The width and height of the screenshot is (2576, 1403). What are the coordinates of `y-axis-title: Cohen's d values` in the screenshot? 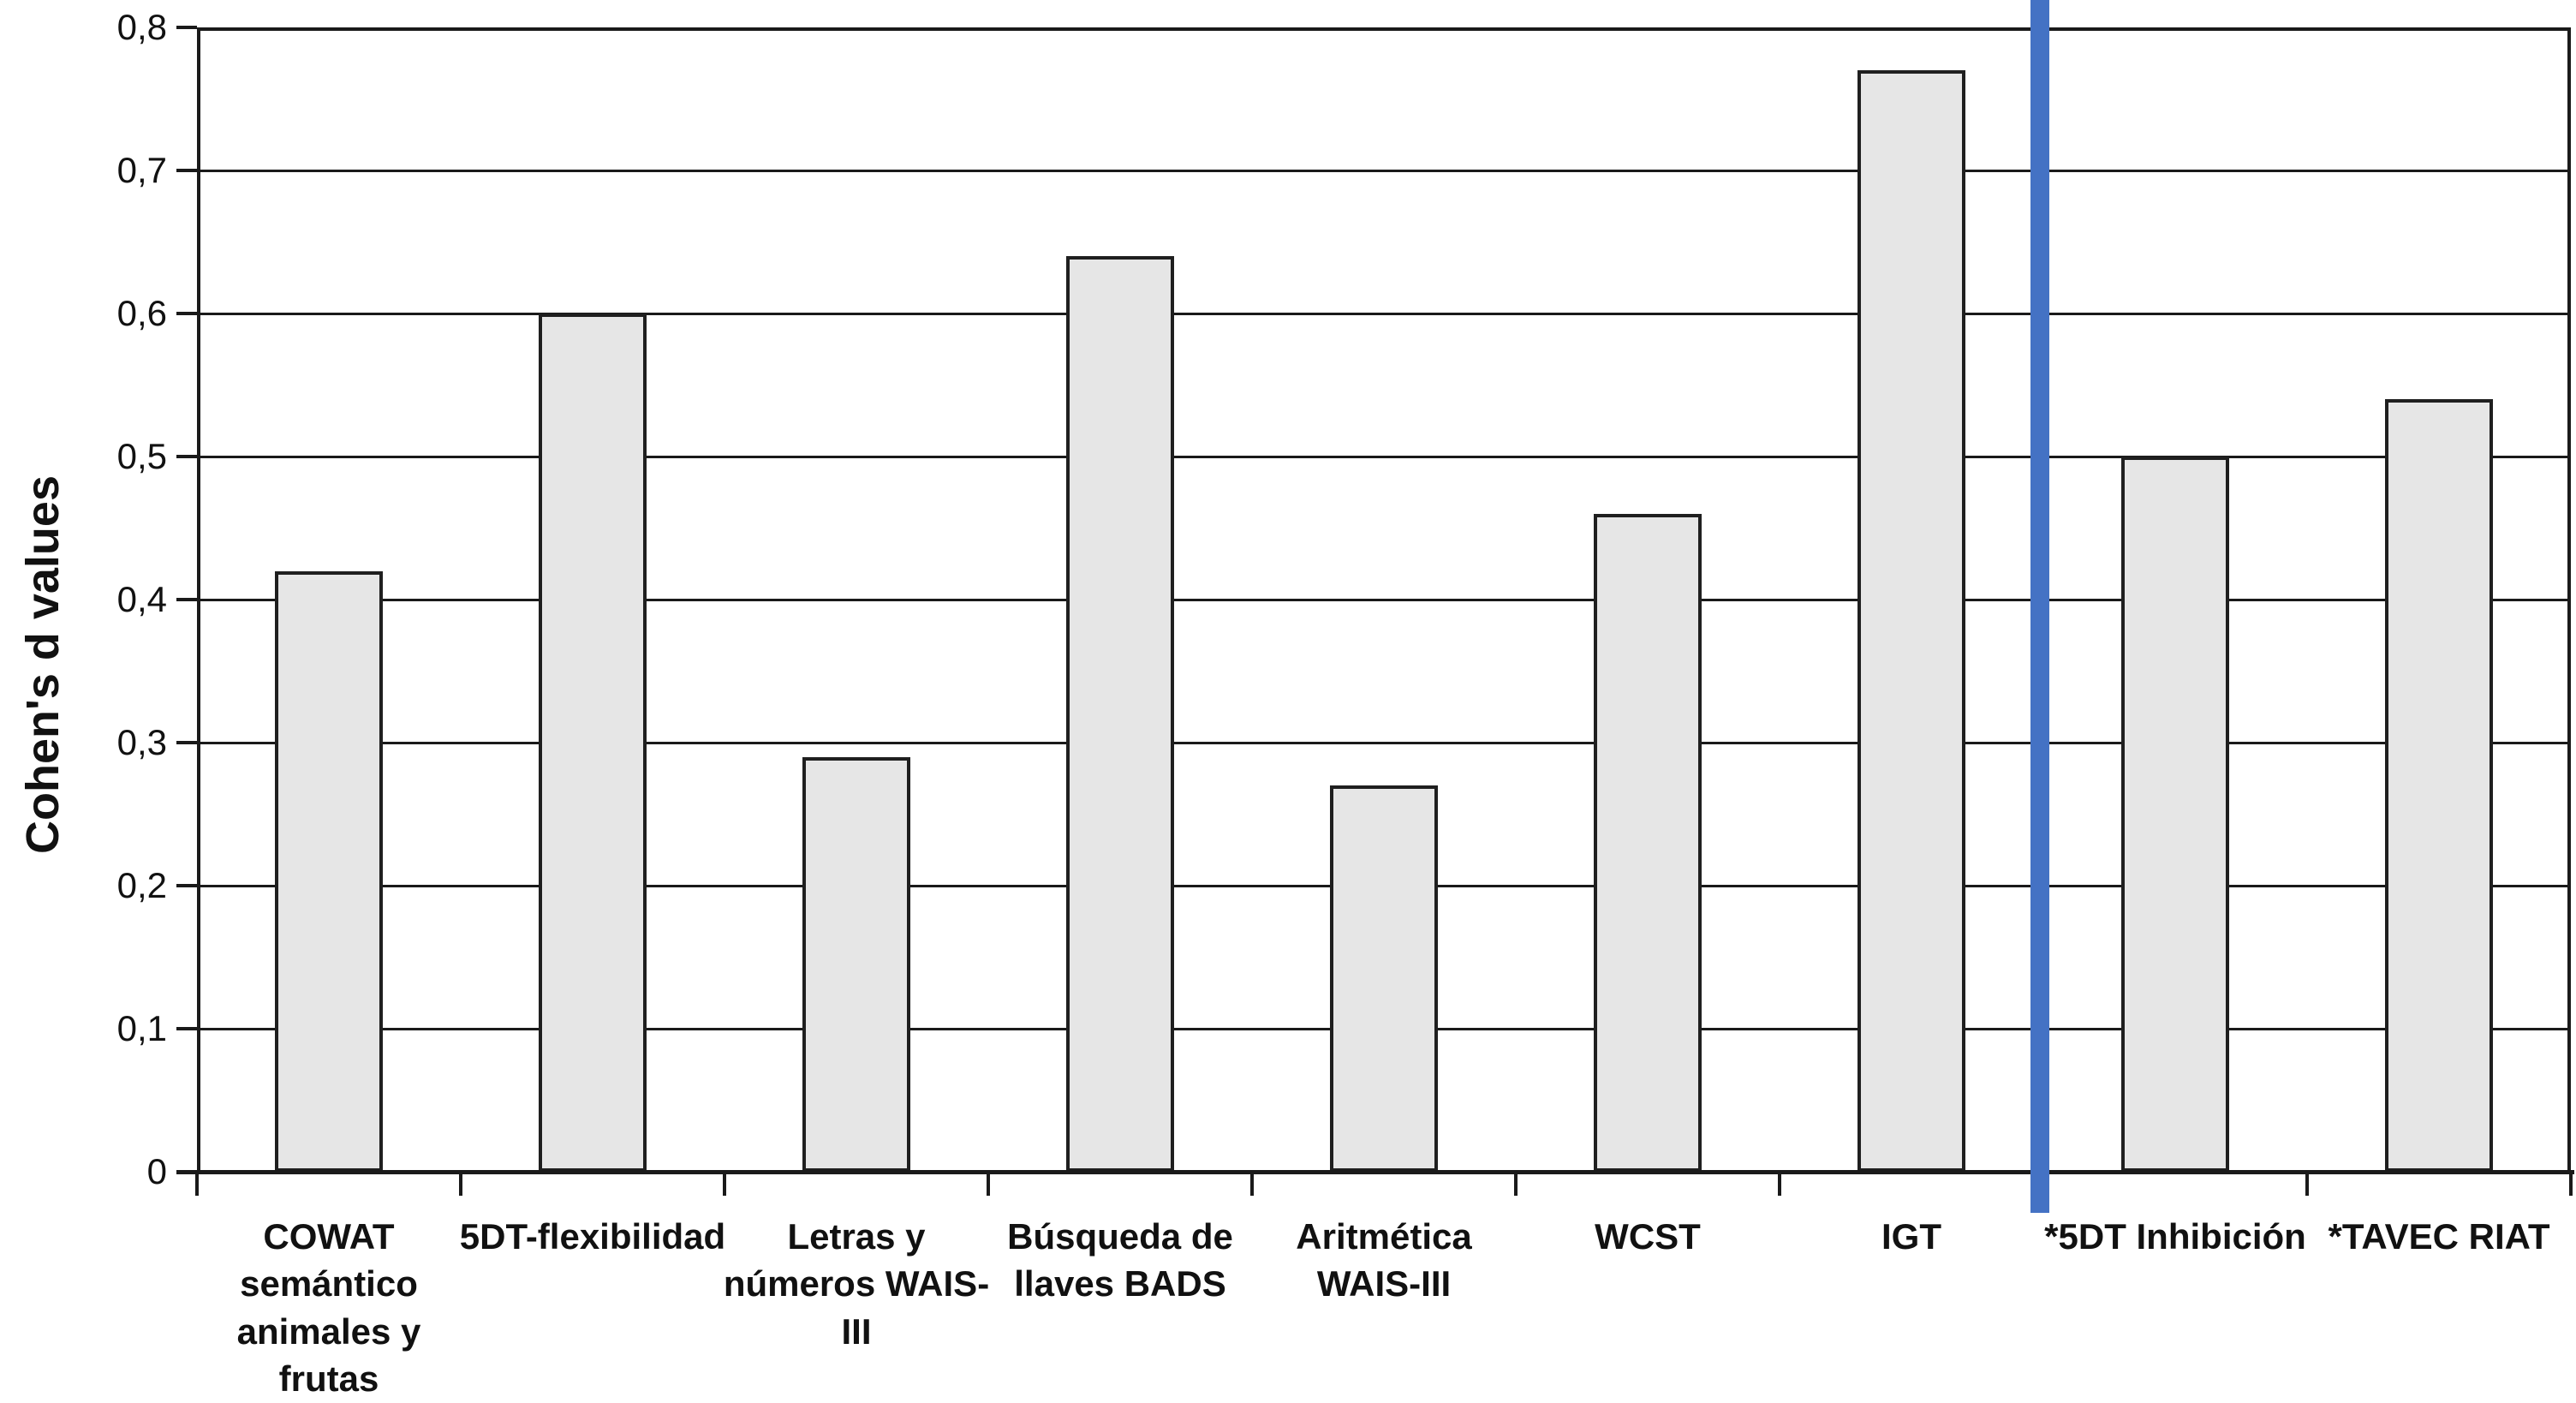 It's located at (43, 664).